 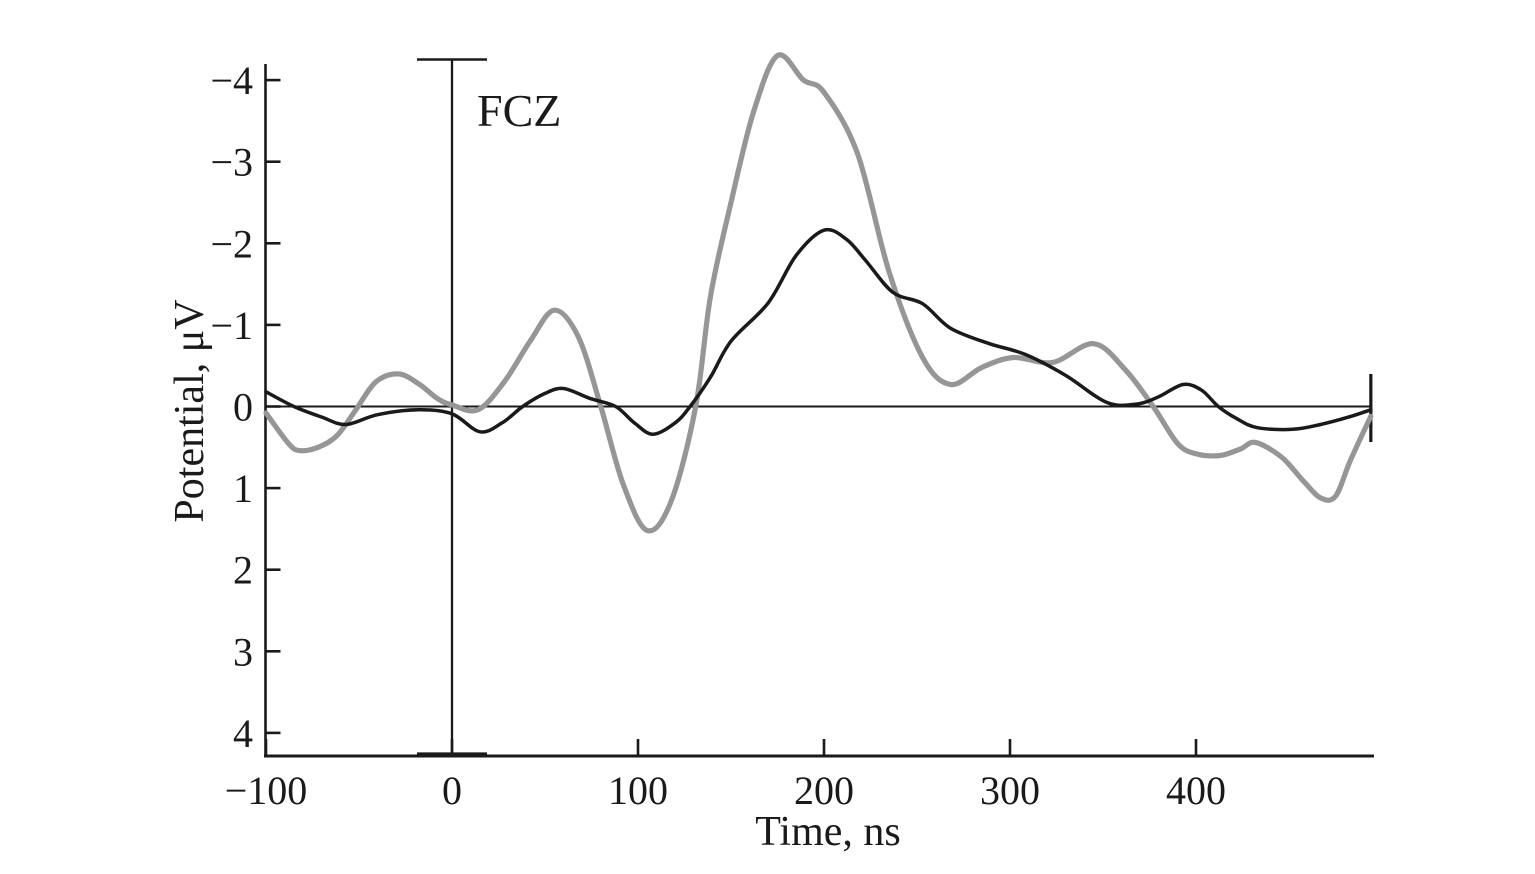 What do you see at coordinates (243, 488) in the screenshot?
I see `y-tick-label: 1` at bounding box center [243, 488].